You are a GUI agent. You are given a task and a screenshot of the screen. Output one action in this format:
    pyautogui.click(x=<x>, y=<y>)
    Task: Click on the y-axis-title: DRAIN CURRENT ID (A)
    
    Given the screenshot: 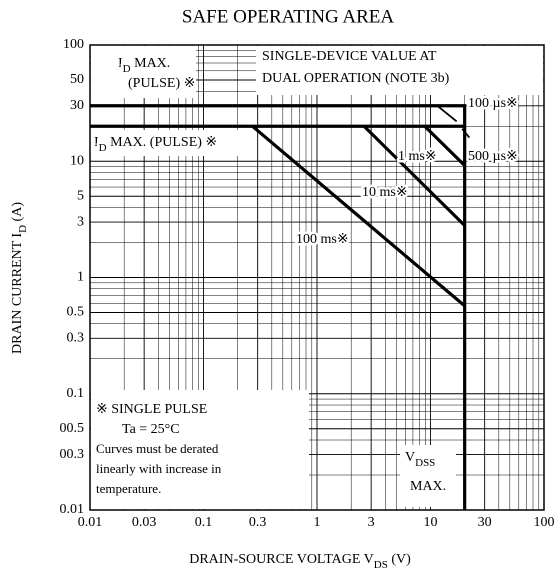 What is the action you would take?
    pyautogui.click(x=19, y=278)
    